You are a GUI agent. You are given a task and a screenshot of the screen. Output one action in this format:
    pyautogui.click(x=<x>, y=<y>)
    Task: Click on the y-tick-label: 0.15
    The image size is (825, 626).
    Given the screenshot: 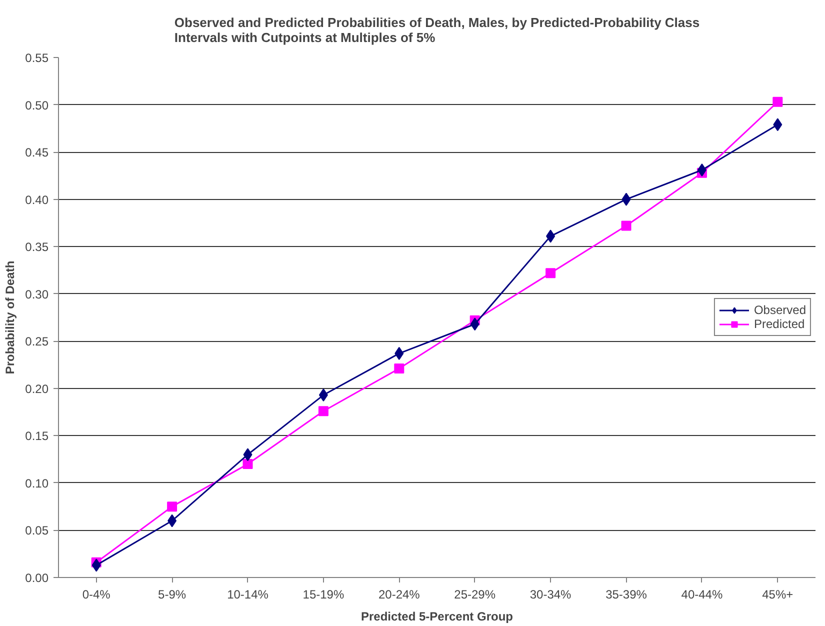 What is the action you would take?
    pyautogui.click(x=37, y=436)
    